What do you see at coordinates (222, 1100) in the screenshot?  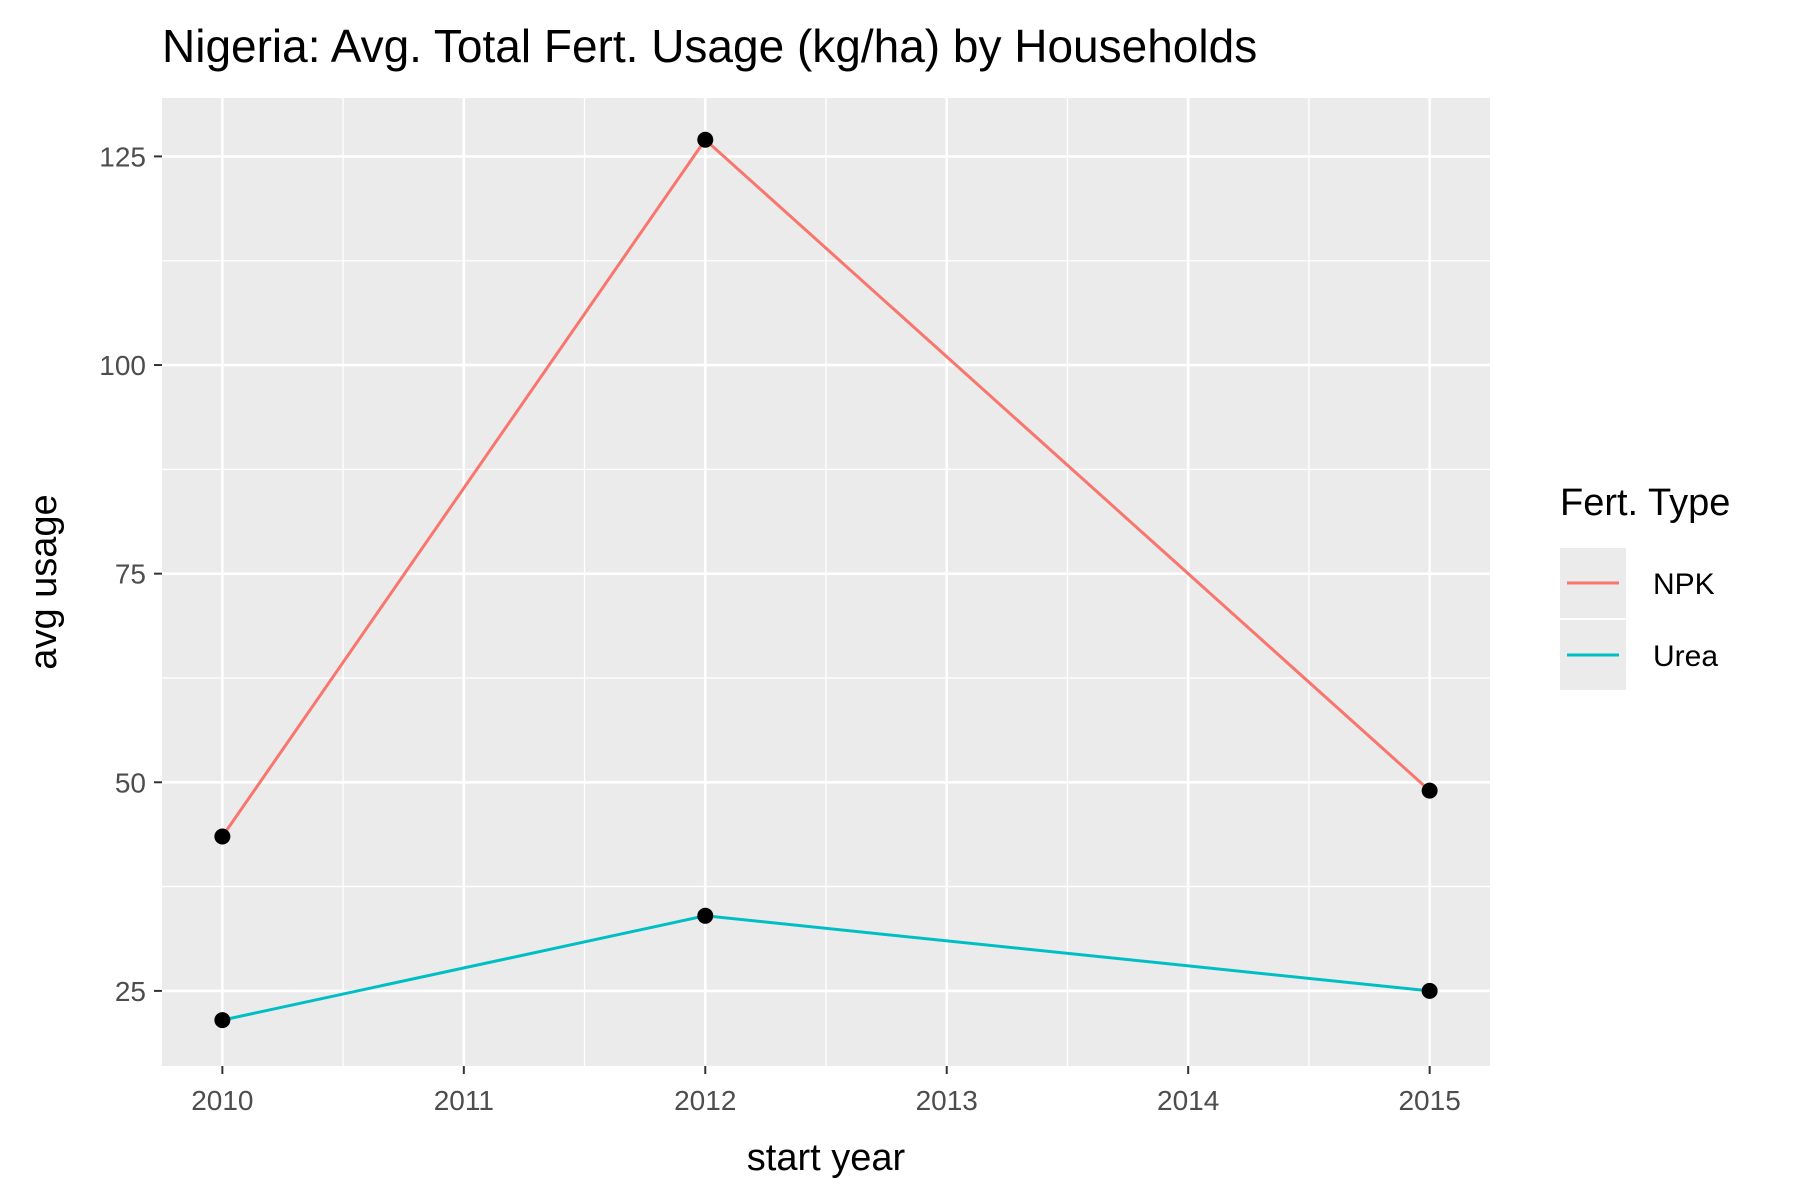 I see `x-tick-label: 2010` at bounding box center [222, 1100].